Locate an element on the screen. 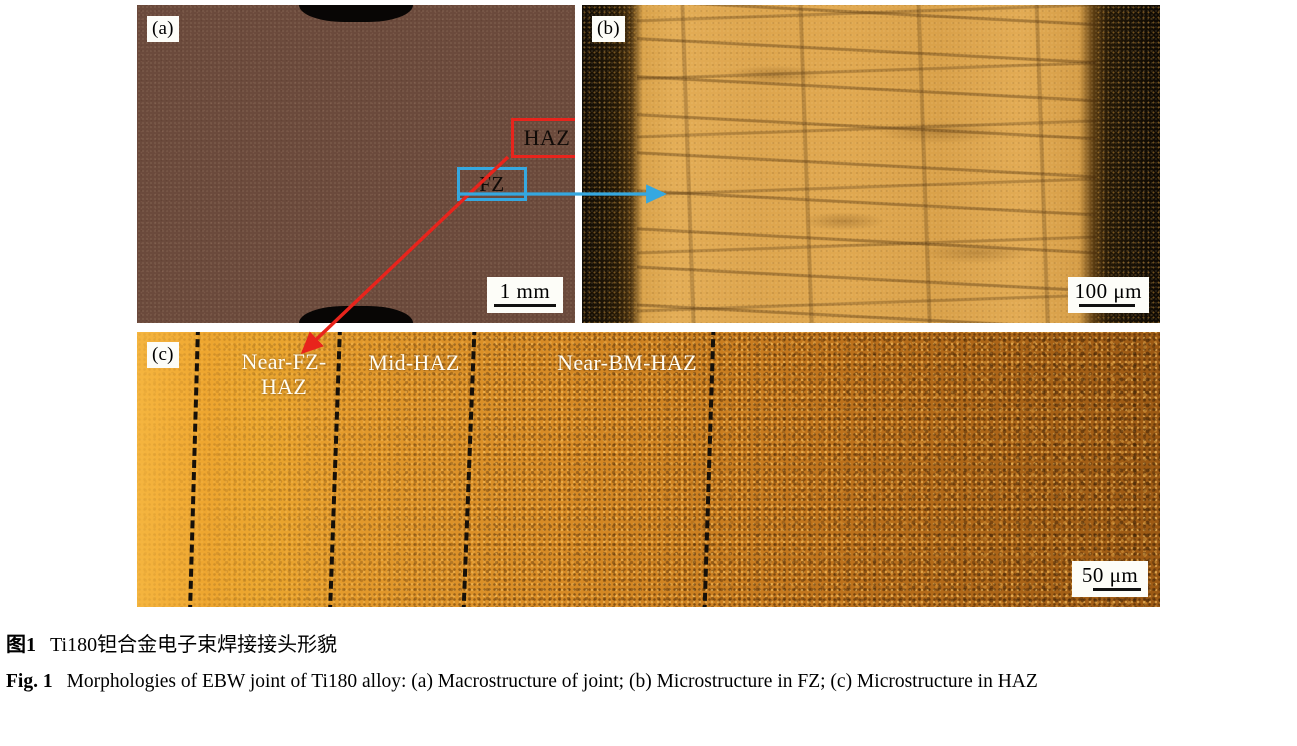 Image resolution: width=1297 pixels, height=746 pixels. panel-c-label: (c) is located at coordinates (163, 355).